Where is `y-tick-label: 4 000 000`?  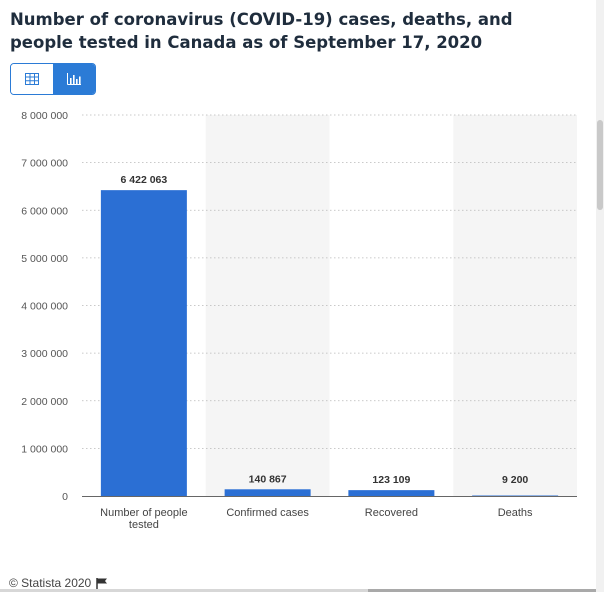
y-tick-label: 4 000 000 is located at coordinates (44, 307).